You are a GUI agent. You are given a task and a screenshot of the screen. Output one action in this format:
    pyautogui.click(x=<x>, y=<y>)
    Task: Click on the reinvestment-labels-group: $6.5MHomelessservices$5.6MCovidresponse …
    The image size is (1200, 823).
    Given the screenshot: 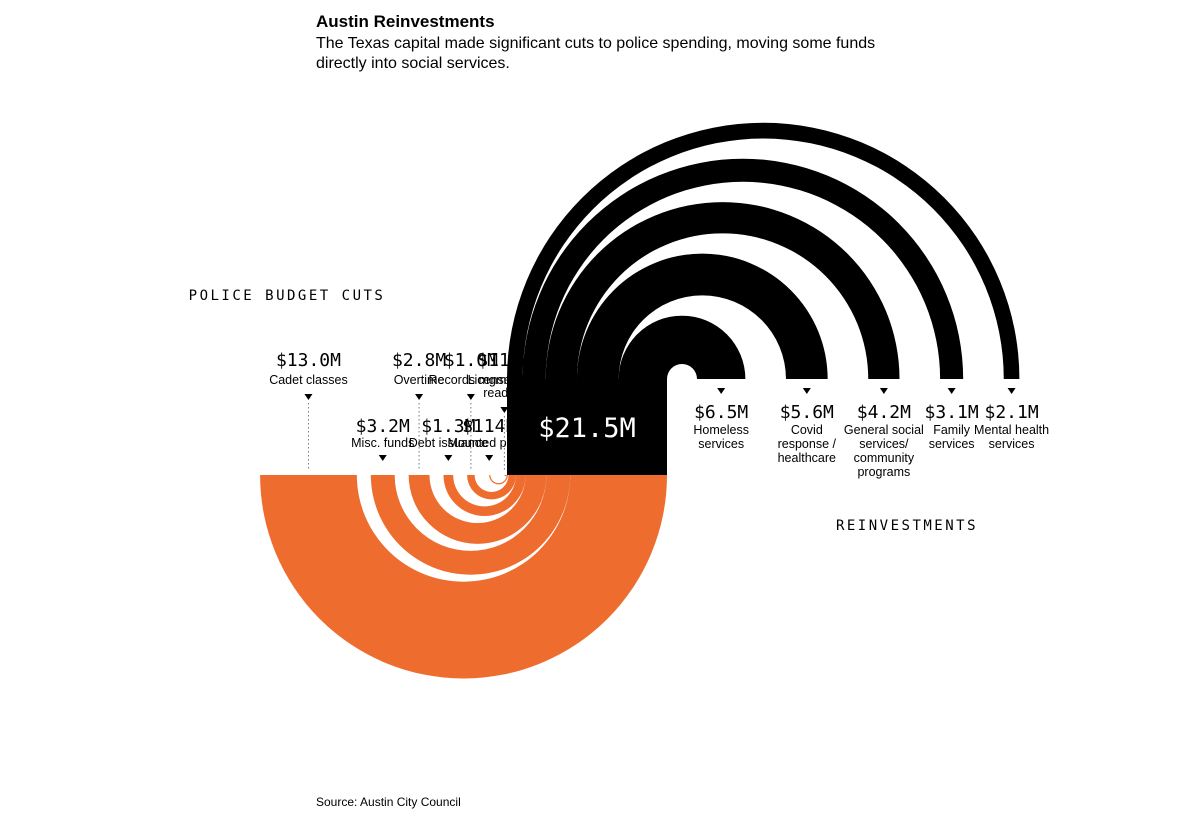 What is the action you would take?
    pyautogui.click(x=871, y=433)
    